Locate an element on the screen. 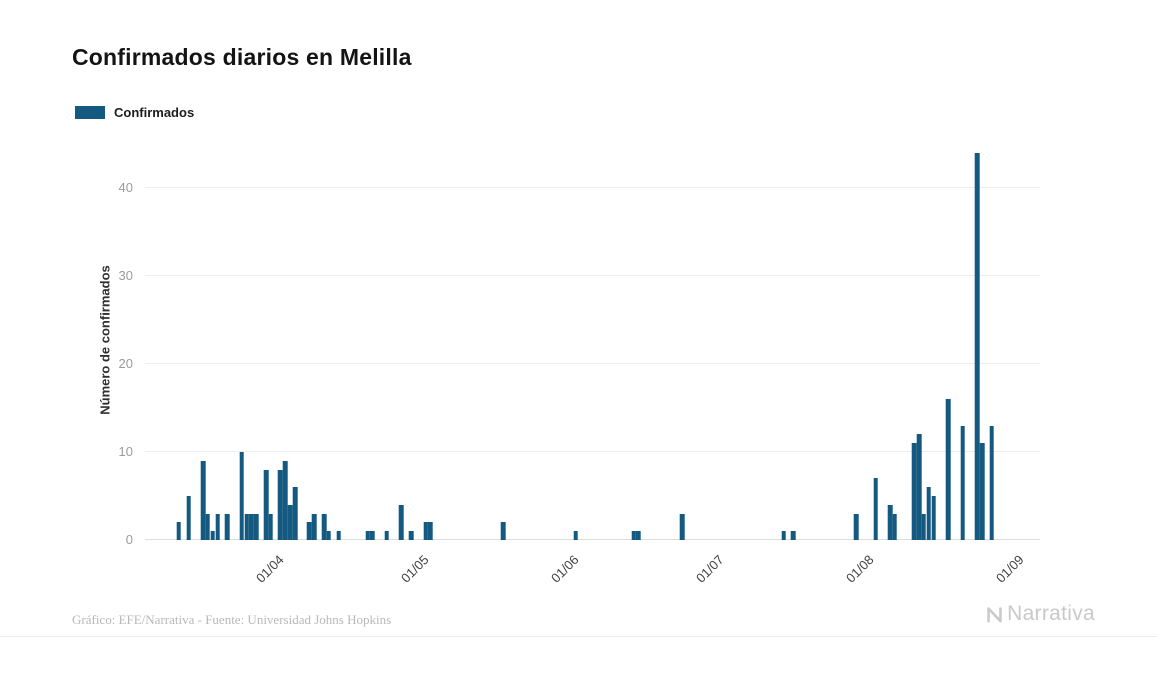 This screenshot has width=1157, height=674. narrativa-n-icon is located at coordinates (994, 614).